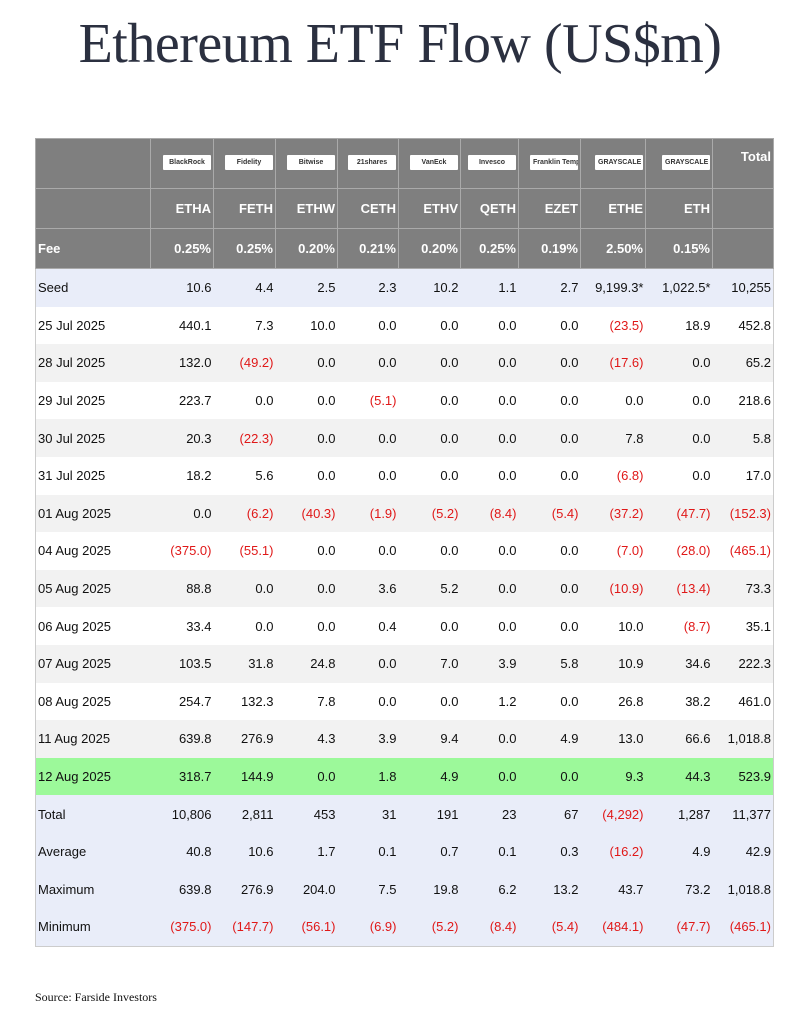 The width and height of the screenshot is (800, 1011). What do you see at coordinates (429, 739) in the screenshot?
I see `flow-cell: 9.4` at bounding box center [429, 739].